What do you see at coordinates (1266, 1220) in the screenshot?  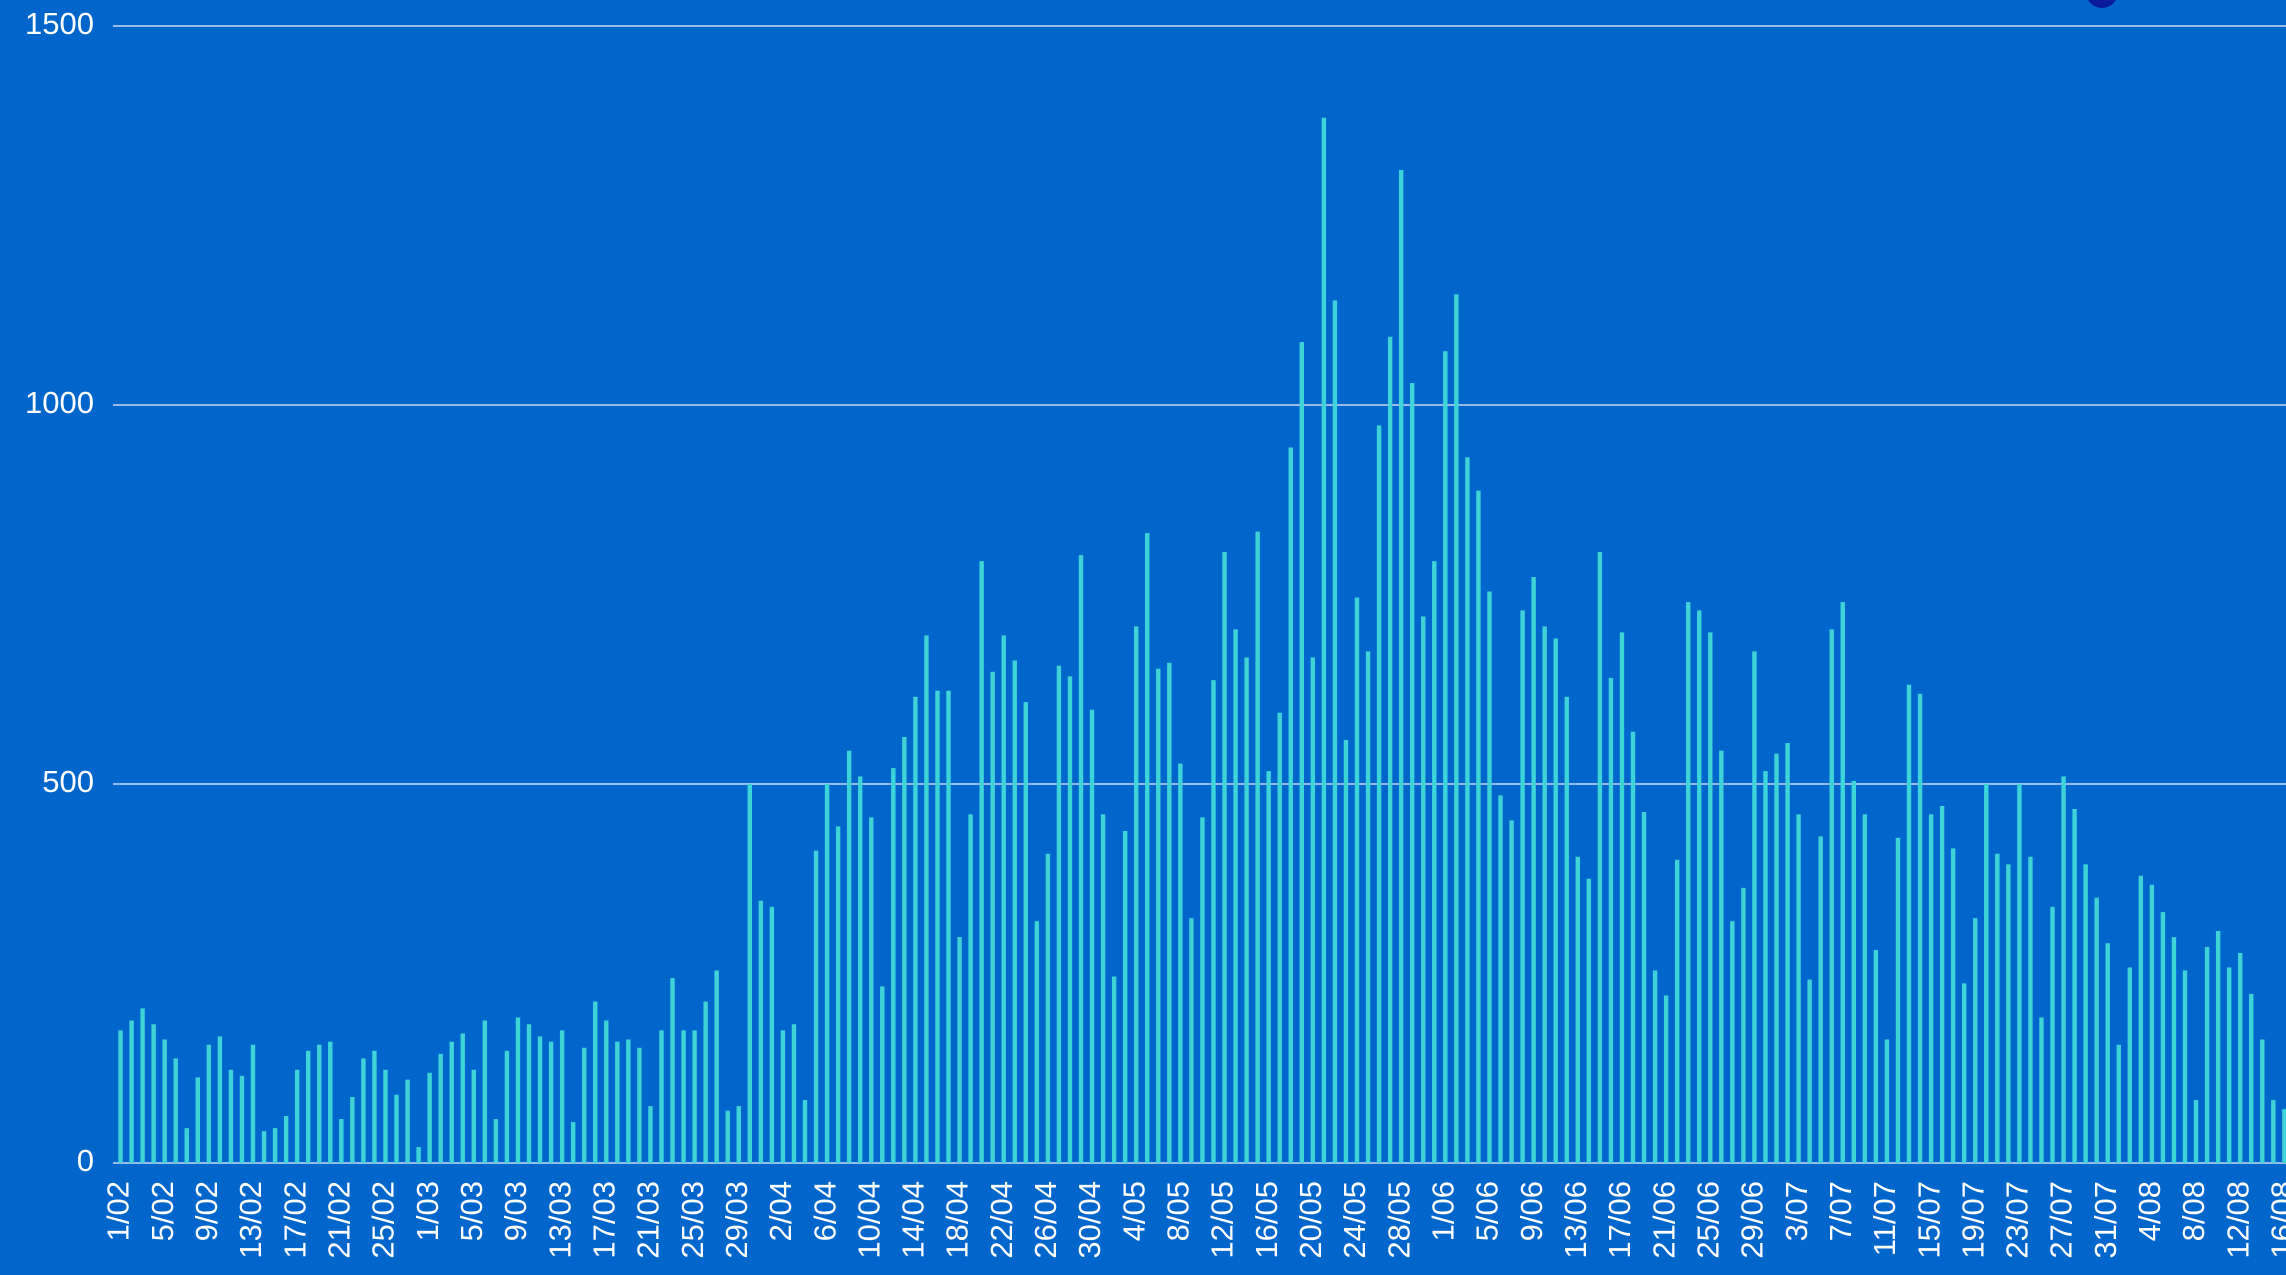 I see `x-tick-label: 16/05` at bounding box center [1266, 1220].